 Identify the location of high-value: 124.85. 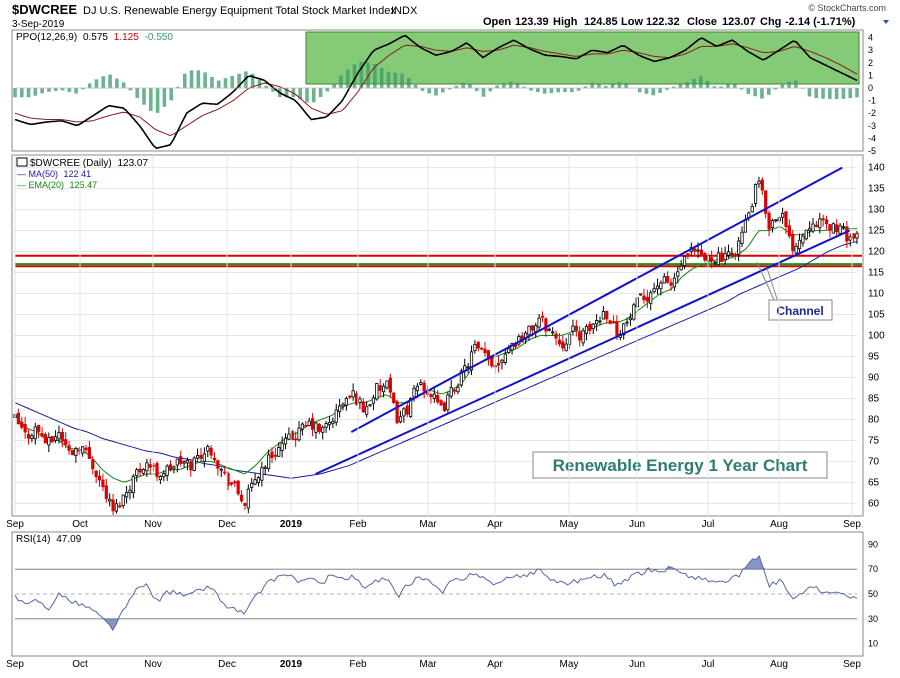
(601, 22).